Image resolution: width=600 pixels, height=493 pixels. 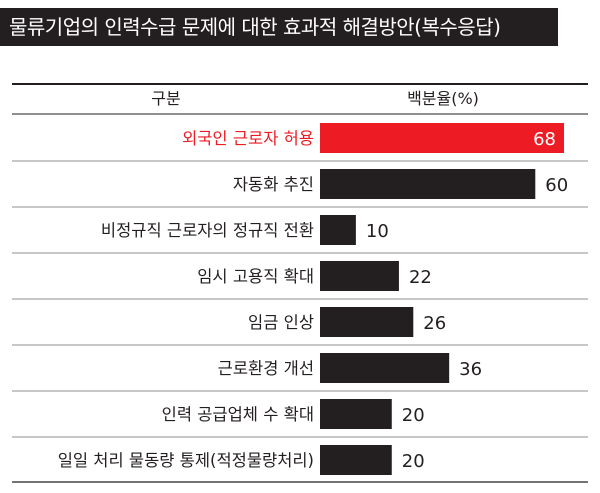 What do you see at coordinates (470, 369) in the screenshot?
I see `data-label: 36` at bounding box center [470, 369].